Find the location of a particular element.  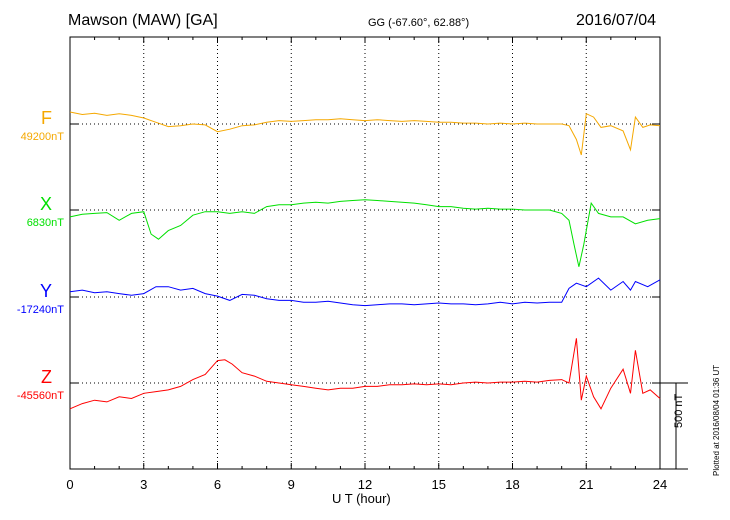

component-baseline-f: 49200nT is located at coordinates (42, 137).